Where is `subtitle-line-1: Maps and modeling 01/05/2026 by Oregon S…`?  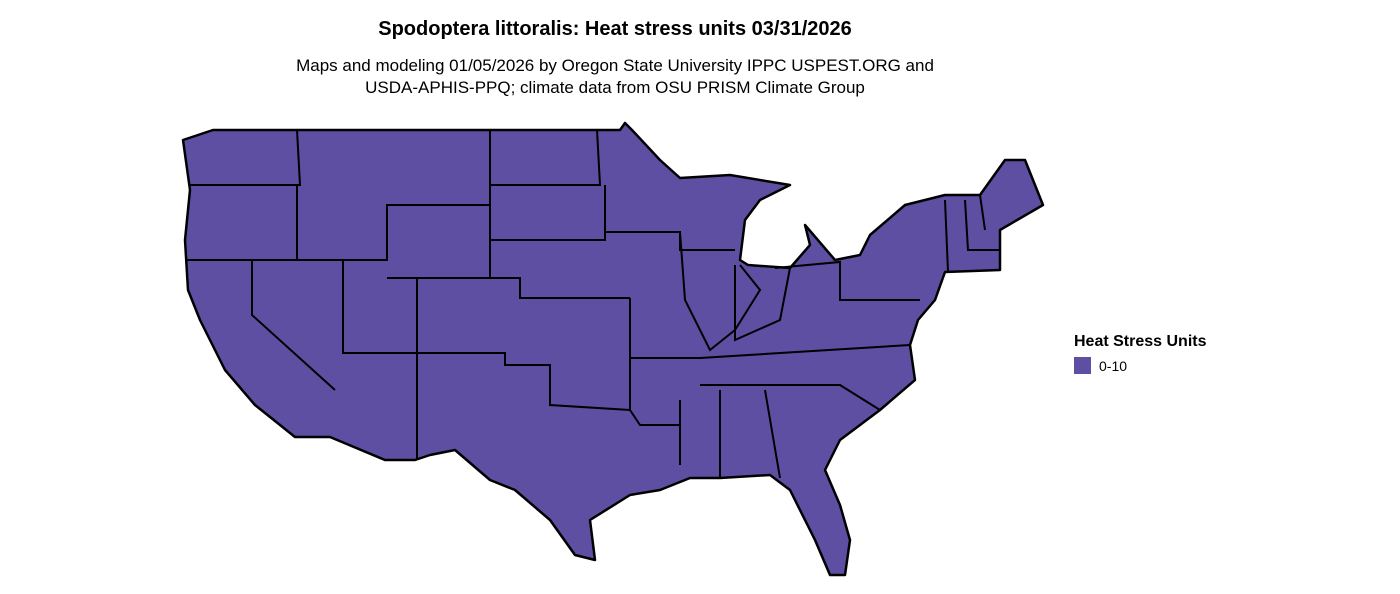 subtitle-line-1: Maps and modeling 01/05/2026 by Oregon S… is located at coordinates (615, 65).